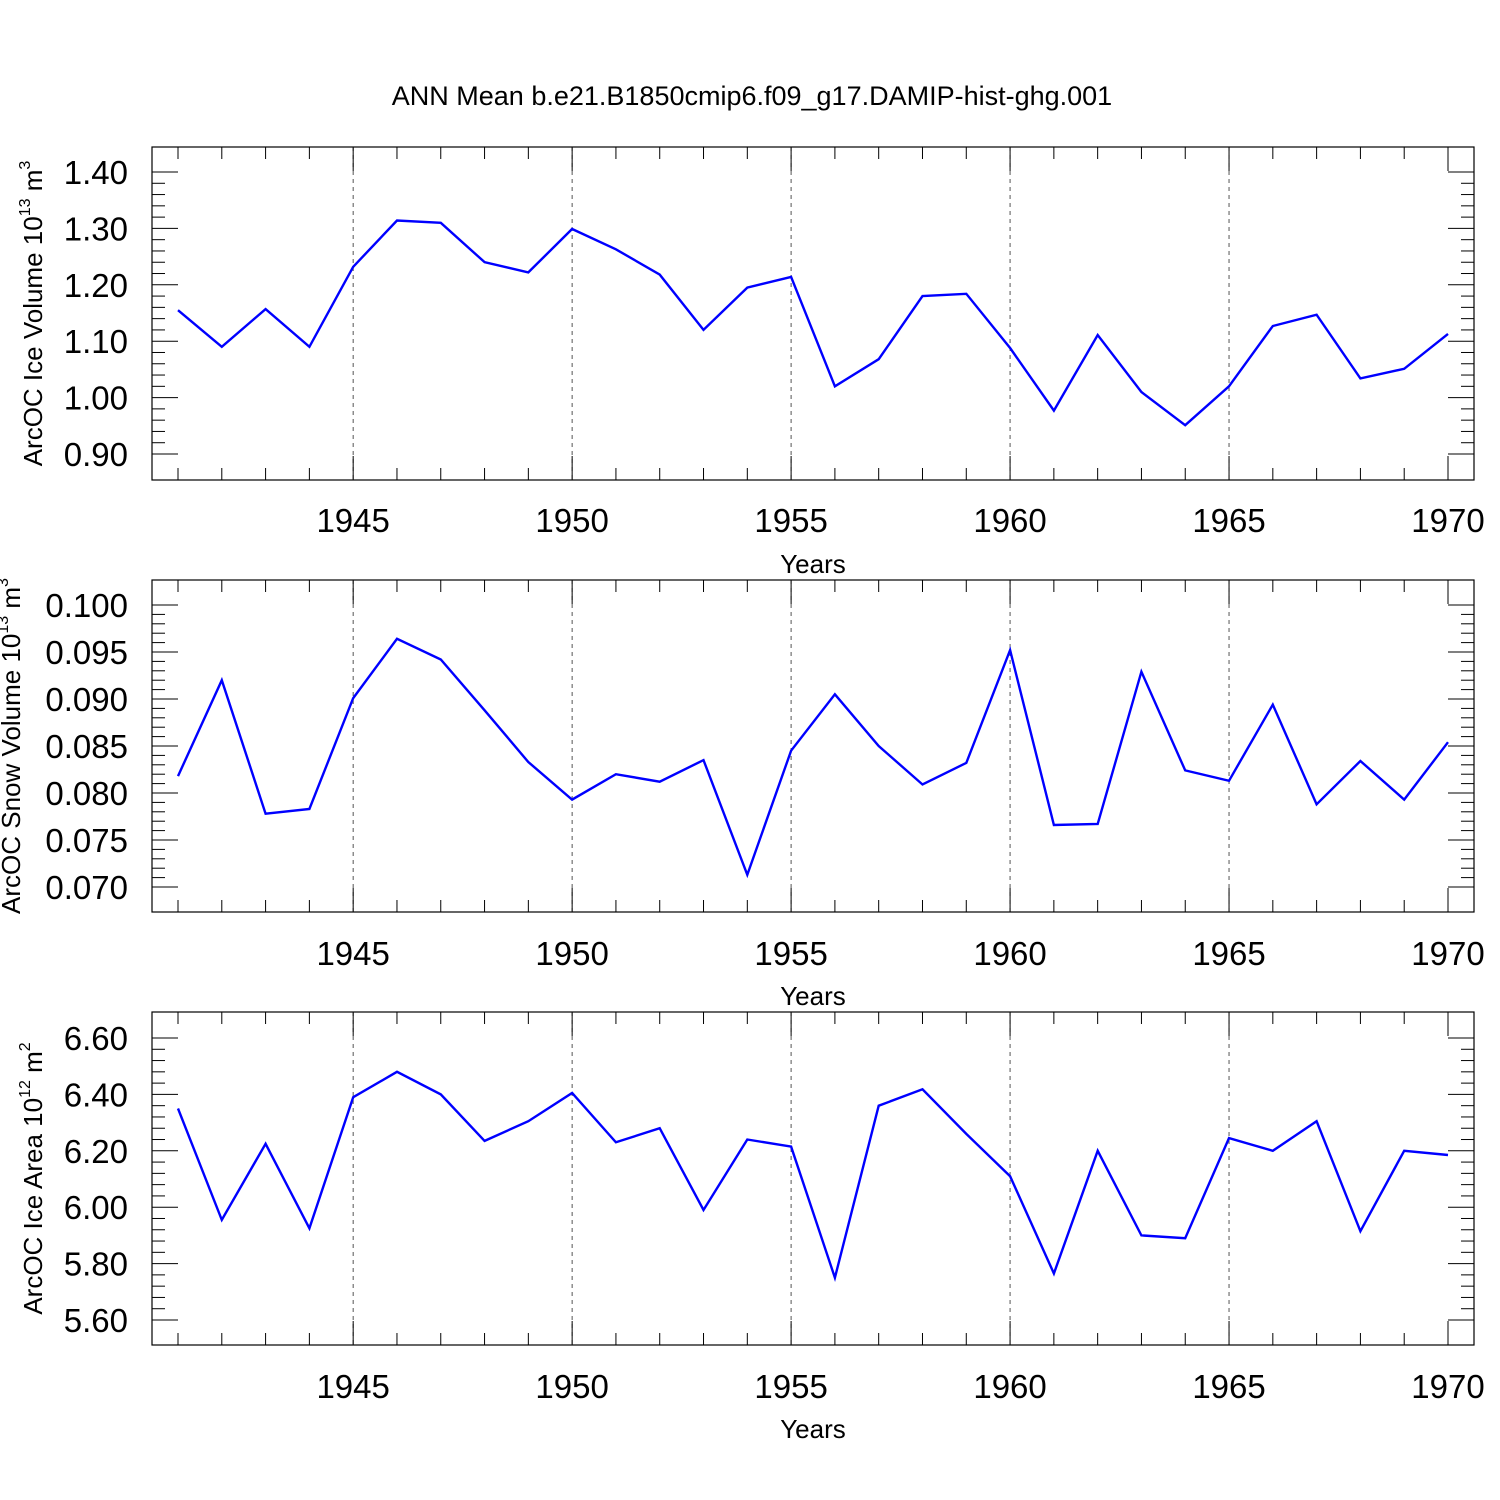  I want to click on y-tick-label: 0.075, so click(86, 840).